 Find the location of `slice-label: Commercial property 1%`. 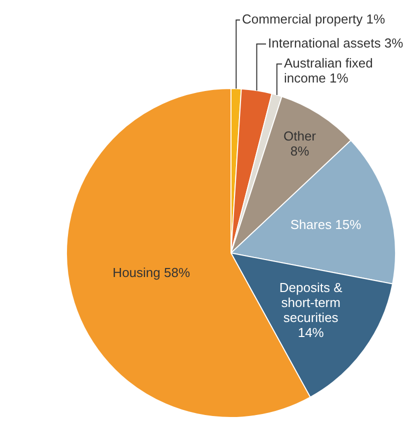

slice-label: Commercial property 1% is located at coordinates (314, 19).